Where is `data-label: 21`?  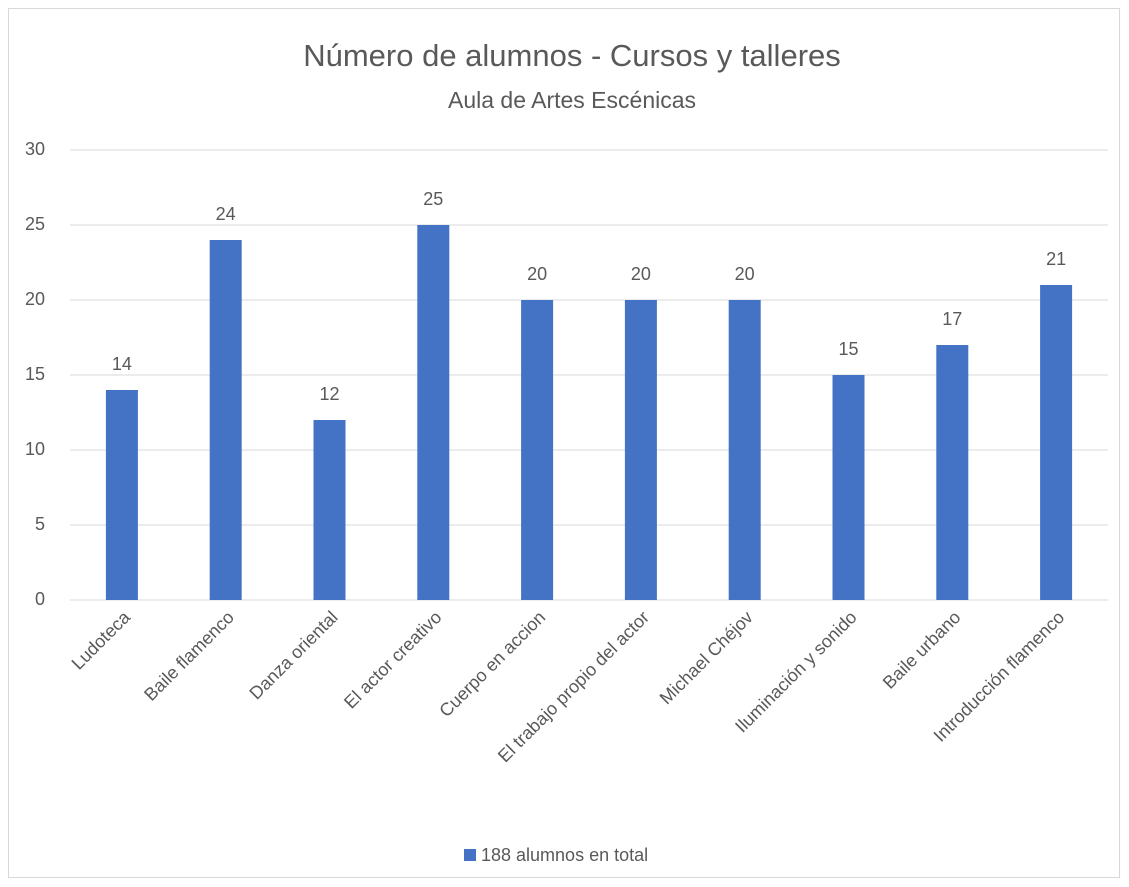
data-label: 21 is located at coordinates (1056, 259).